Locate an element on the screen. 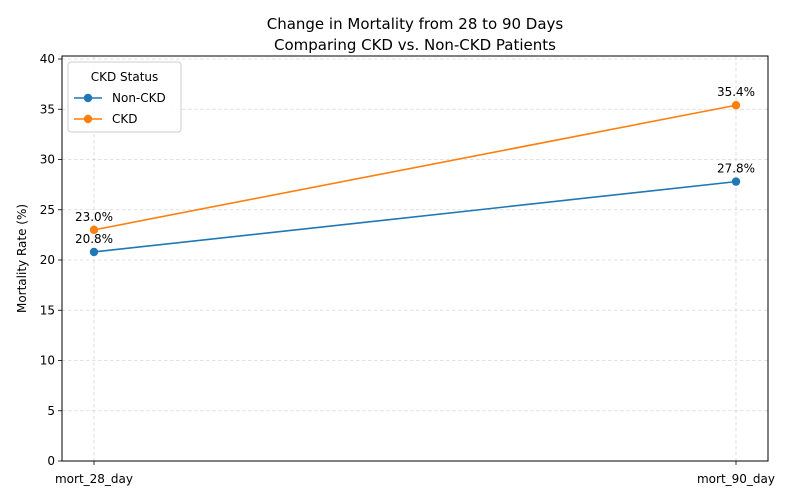  data-label-non-ckd: 27.8% is located at coordinates (736, 169).